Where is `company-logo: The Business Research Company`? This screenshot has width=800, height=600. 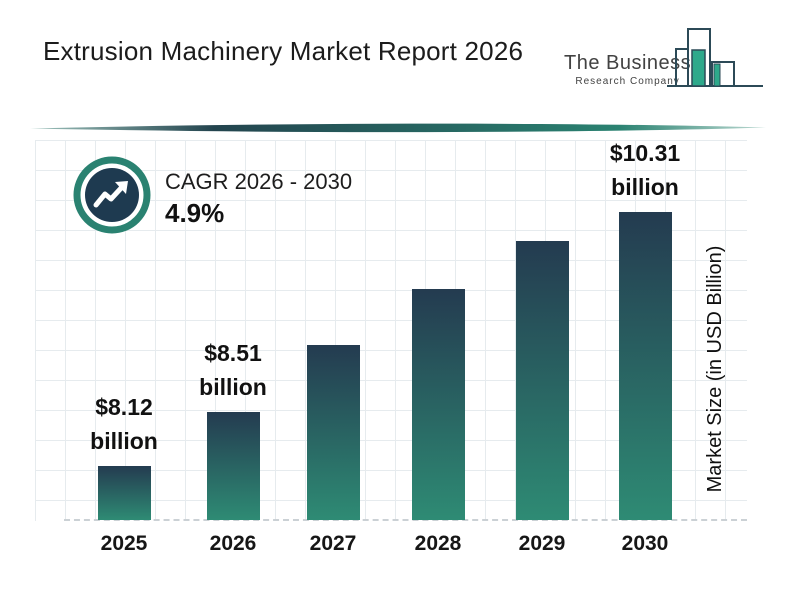 company-logo: The Business Research Company is located at coordinates (663, 65).